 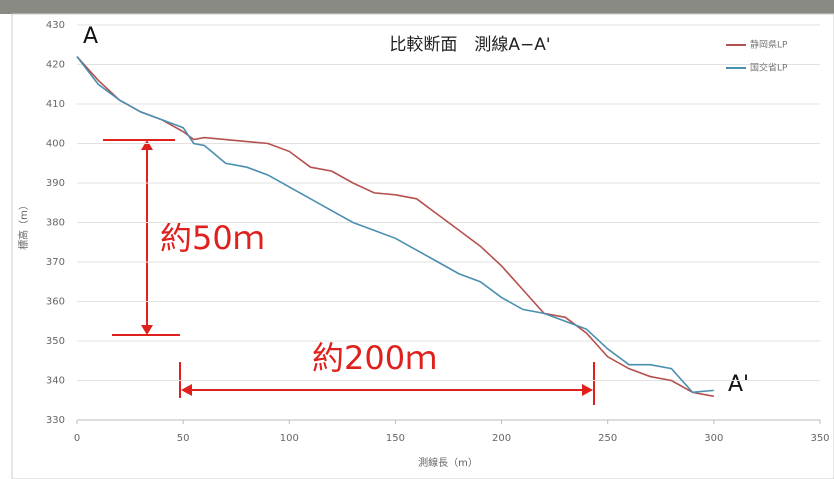 What do you see at coordinates (23, 225) in the screenshot?
I see `y-axis-label: 標高（m）` at bounding box center [23, 225].